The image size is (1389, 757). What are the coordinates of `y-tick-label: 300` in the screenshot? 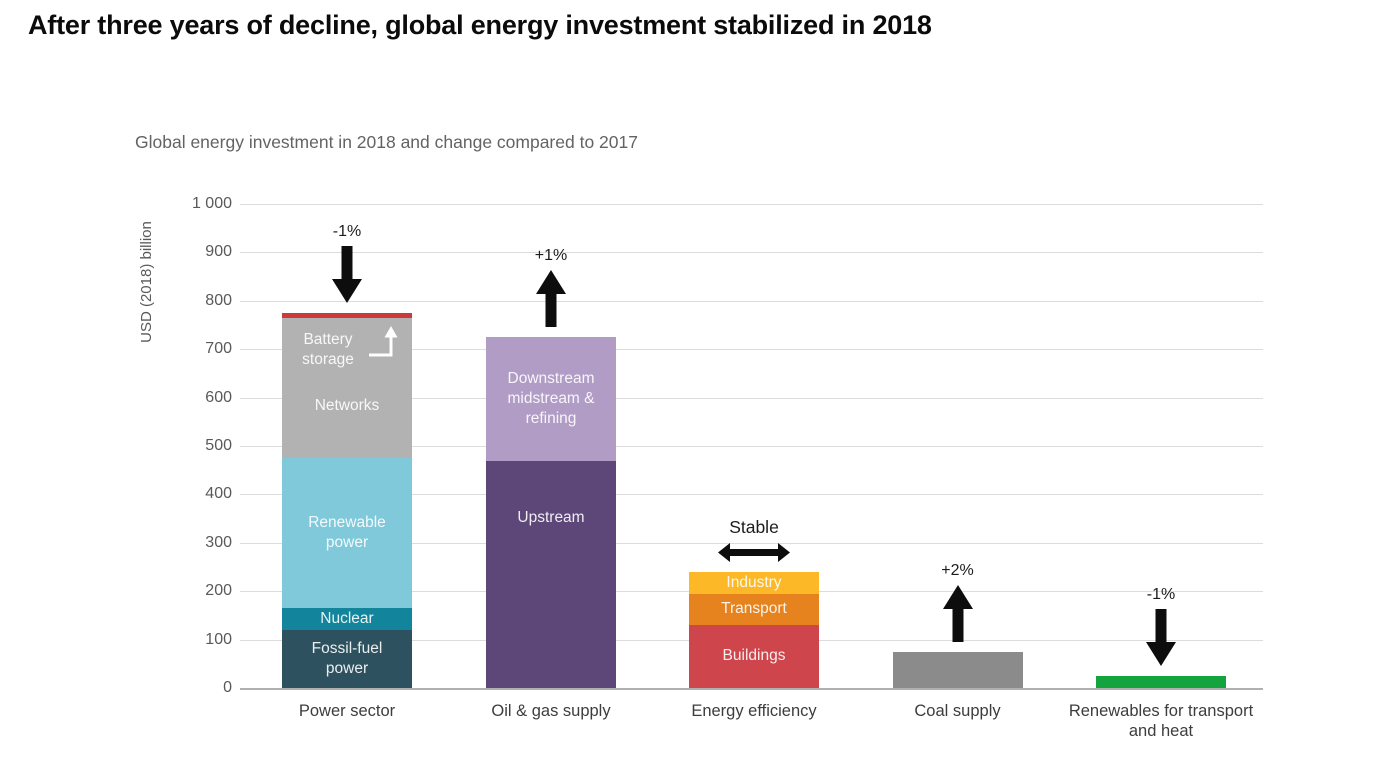 It's located at (218, 542).